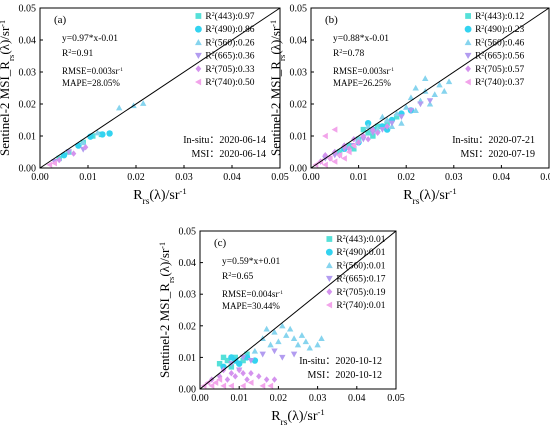 Image resolution: width=550 pixels, height=425 pixels. I want to click on x-tick-label: 0.01, so click(359, 177).